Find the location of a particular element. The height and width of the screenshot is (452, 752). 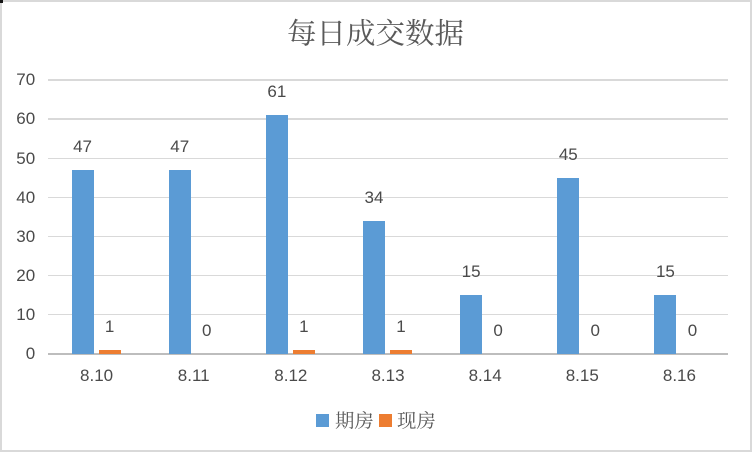

legend-swatch-现房 is located at coordinates (385, 421).